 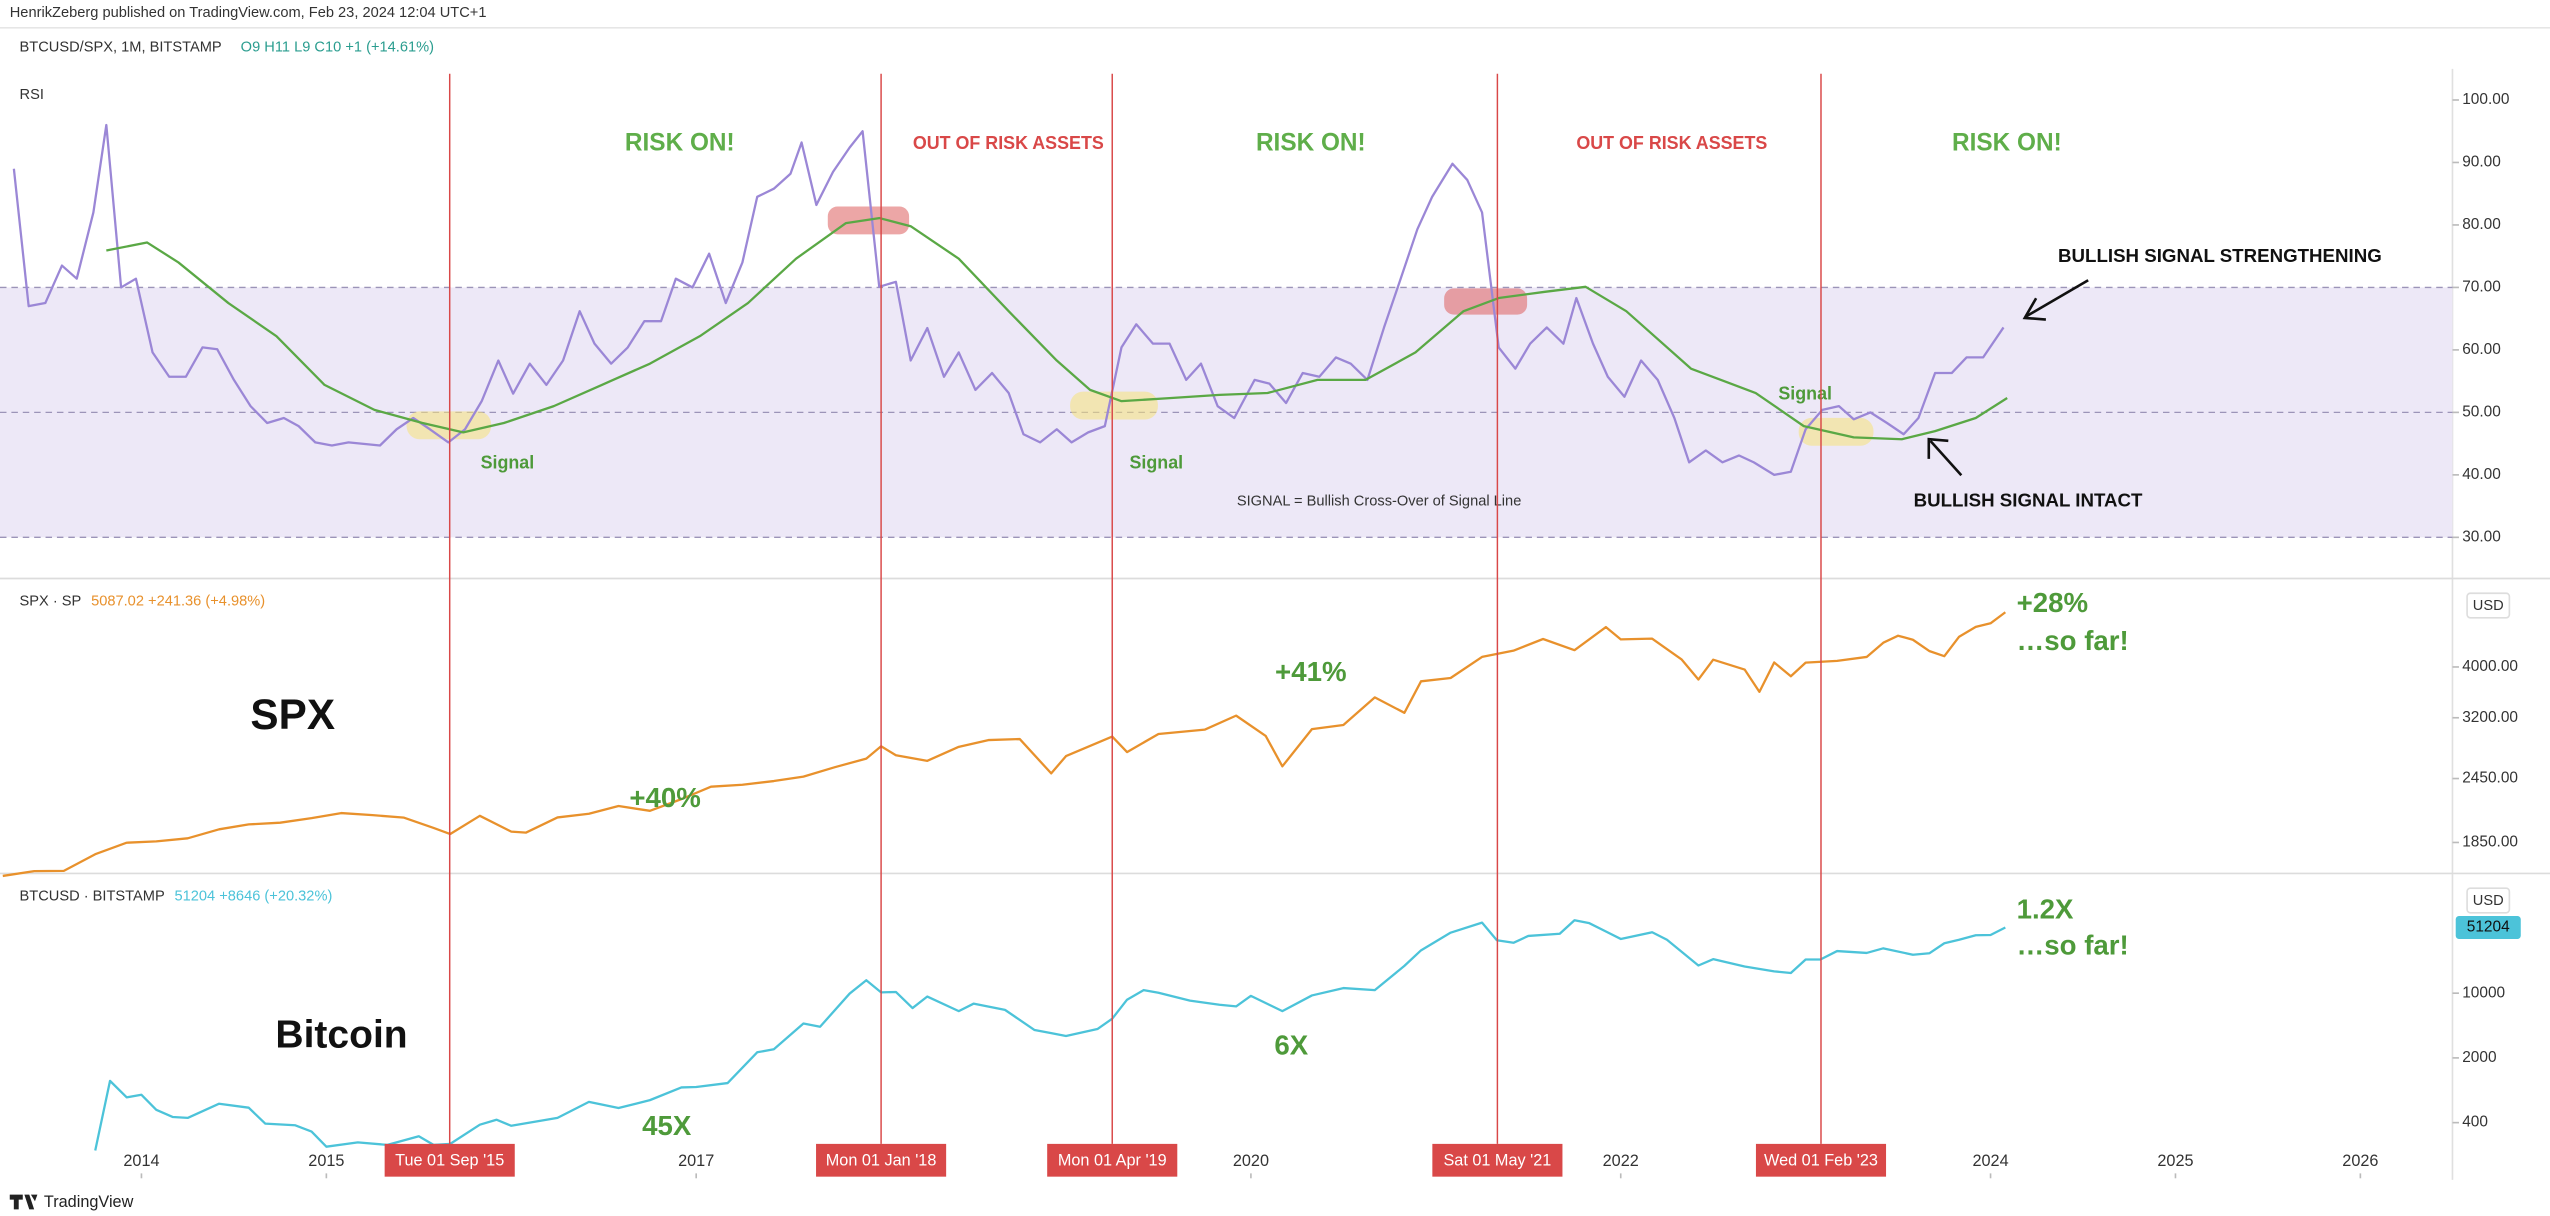 What do you see at coordinates (2490, 778) in the screenshot?
I see `y-tick-label: 2450.00` at bounding box center [2490, 778].